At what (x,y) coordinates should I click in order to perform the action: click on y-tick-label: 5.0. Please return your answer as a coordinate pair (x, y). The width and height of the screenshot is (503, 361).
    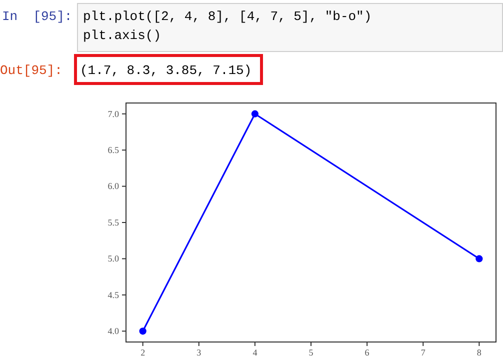
    Looking at the image, I should click on (114, 259).